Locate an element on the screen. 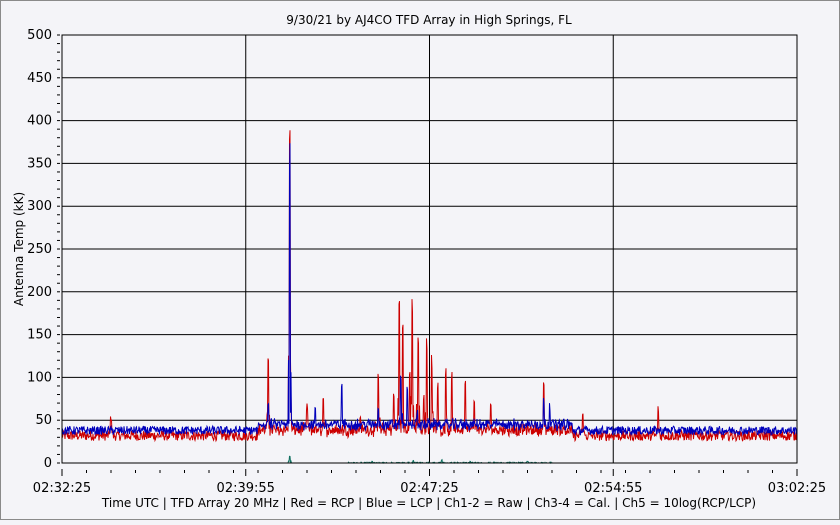 This screenshot has width=840, height=525. y-tick-label: 250 is located at coordinates (39, 249).